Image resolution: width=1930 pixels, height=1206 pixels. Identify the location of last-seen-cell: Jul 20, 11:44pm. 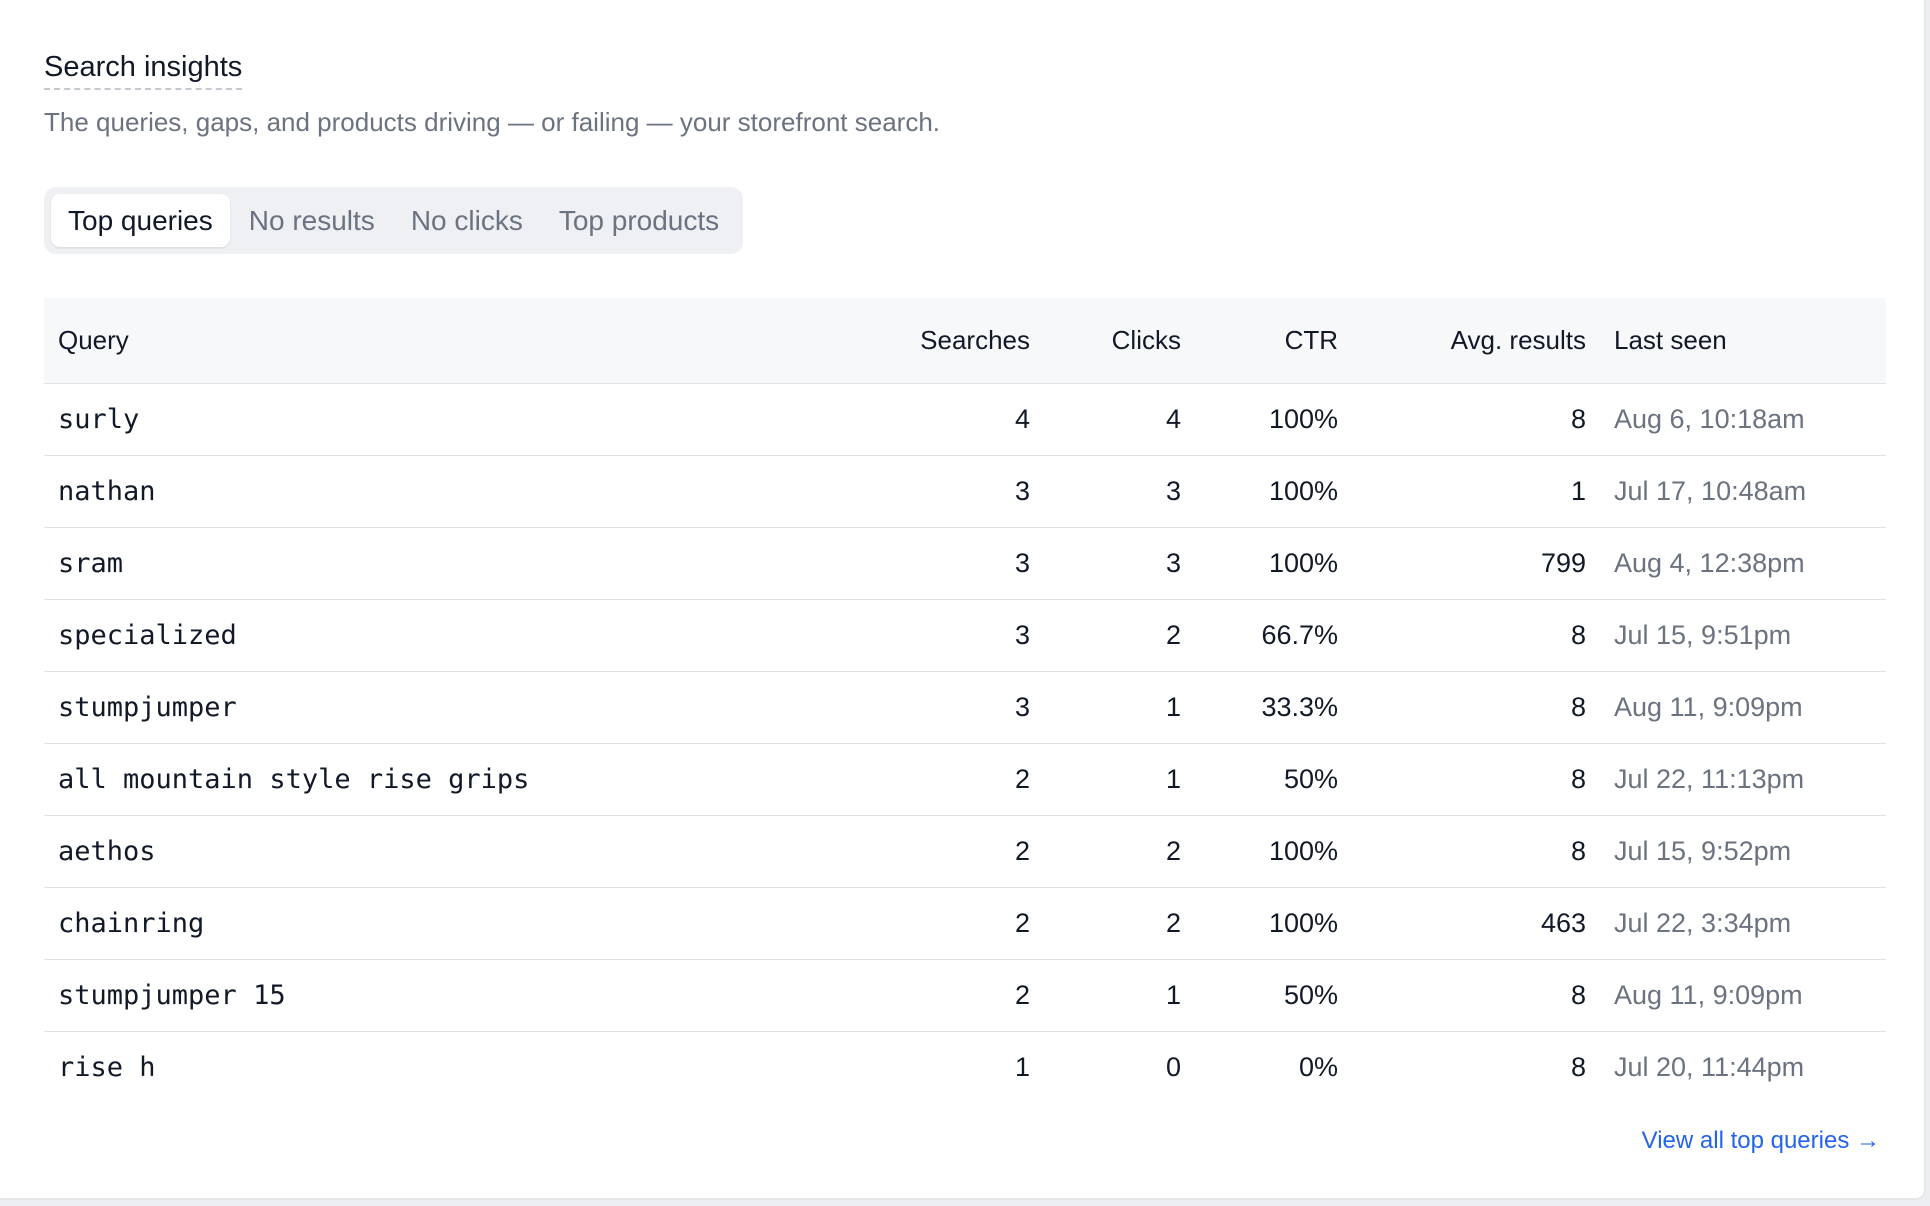
(1709, 1066).